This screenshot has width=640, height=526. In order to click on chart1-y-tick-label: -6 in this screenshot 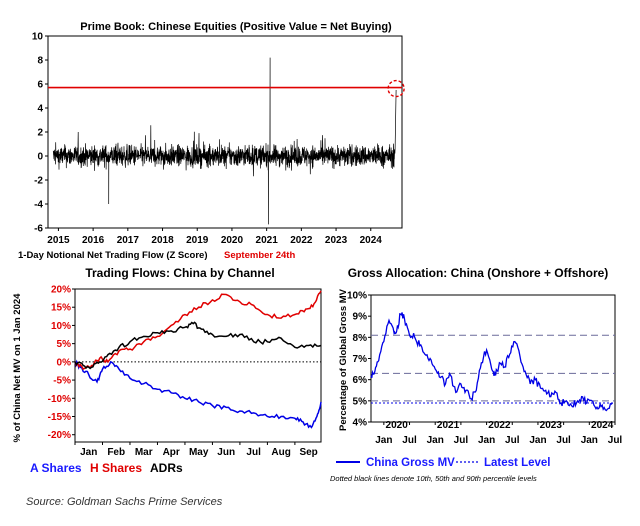, I will do `click(38, 229)`.